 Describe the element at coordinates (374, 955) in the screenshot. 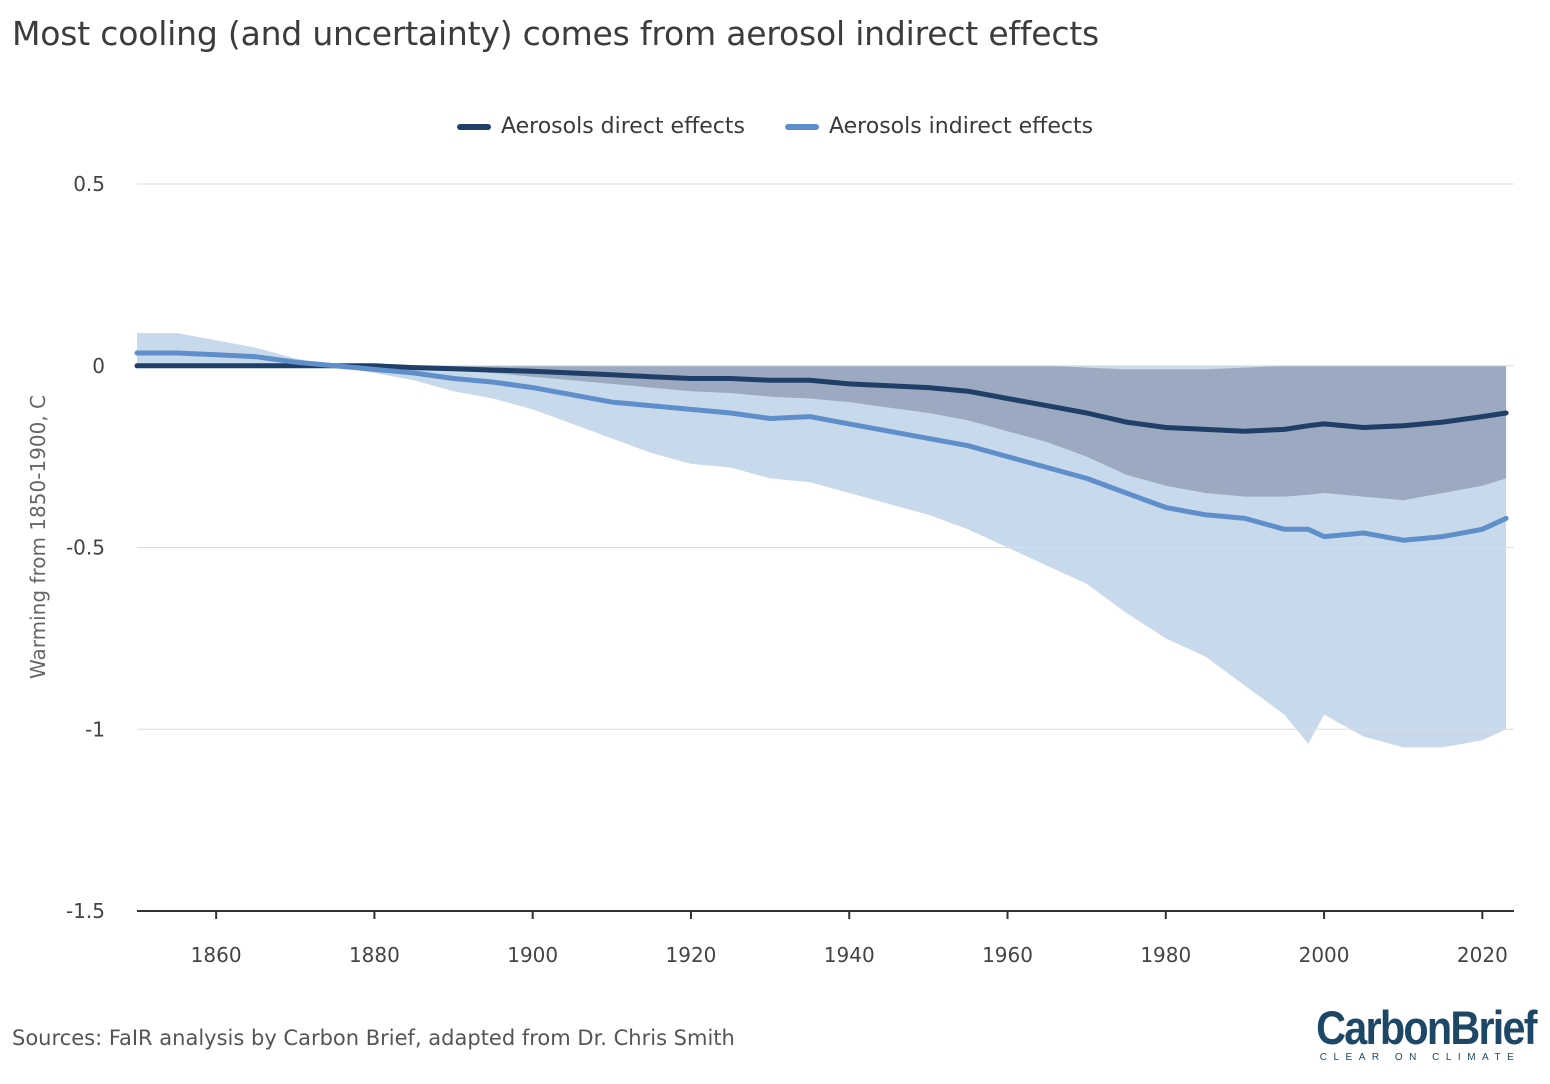

I see `x-tick-label: 1880` at that location.